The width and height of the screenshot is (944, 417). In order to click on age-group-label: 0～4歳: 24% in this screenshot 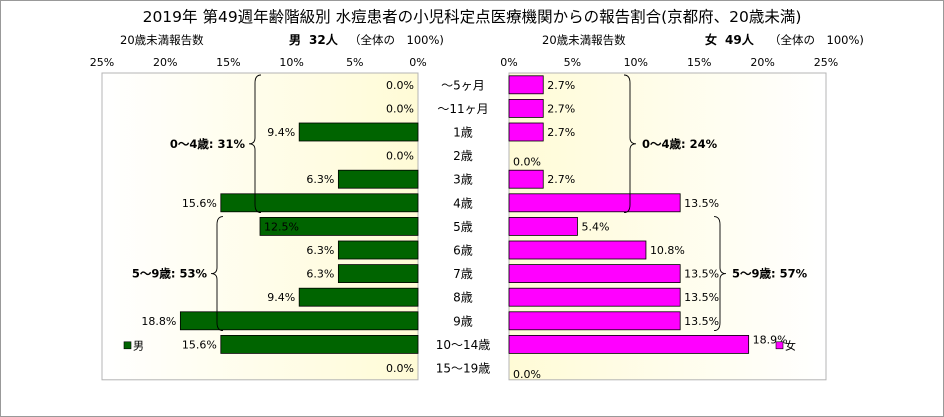, I will do `click(680, 144)`.